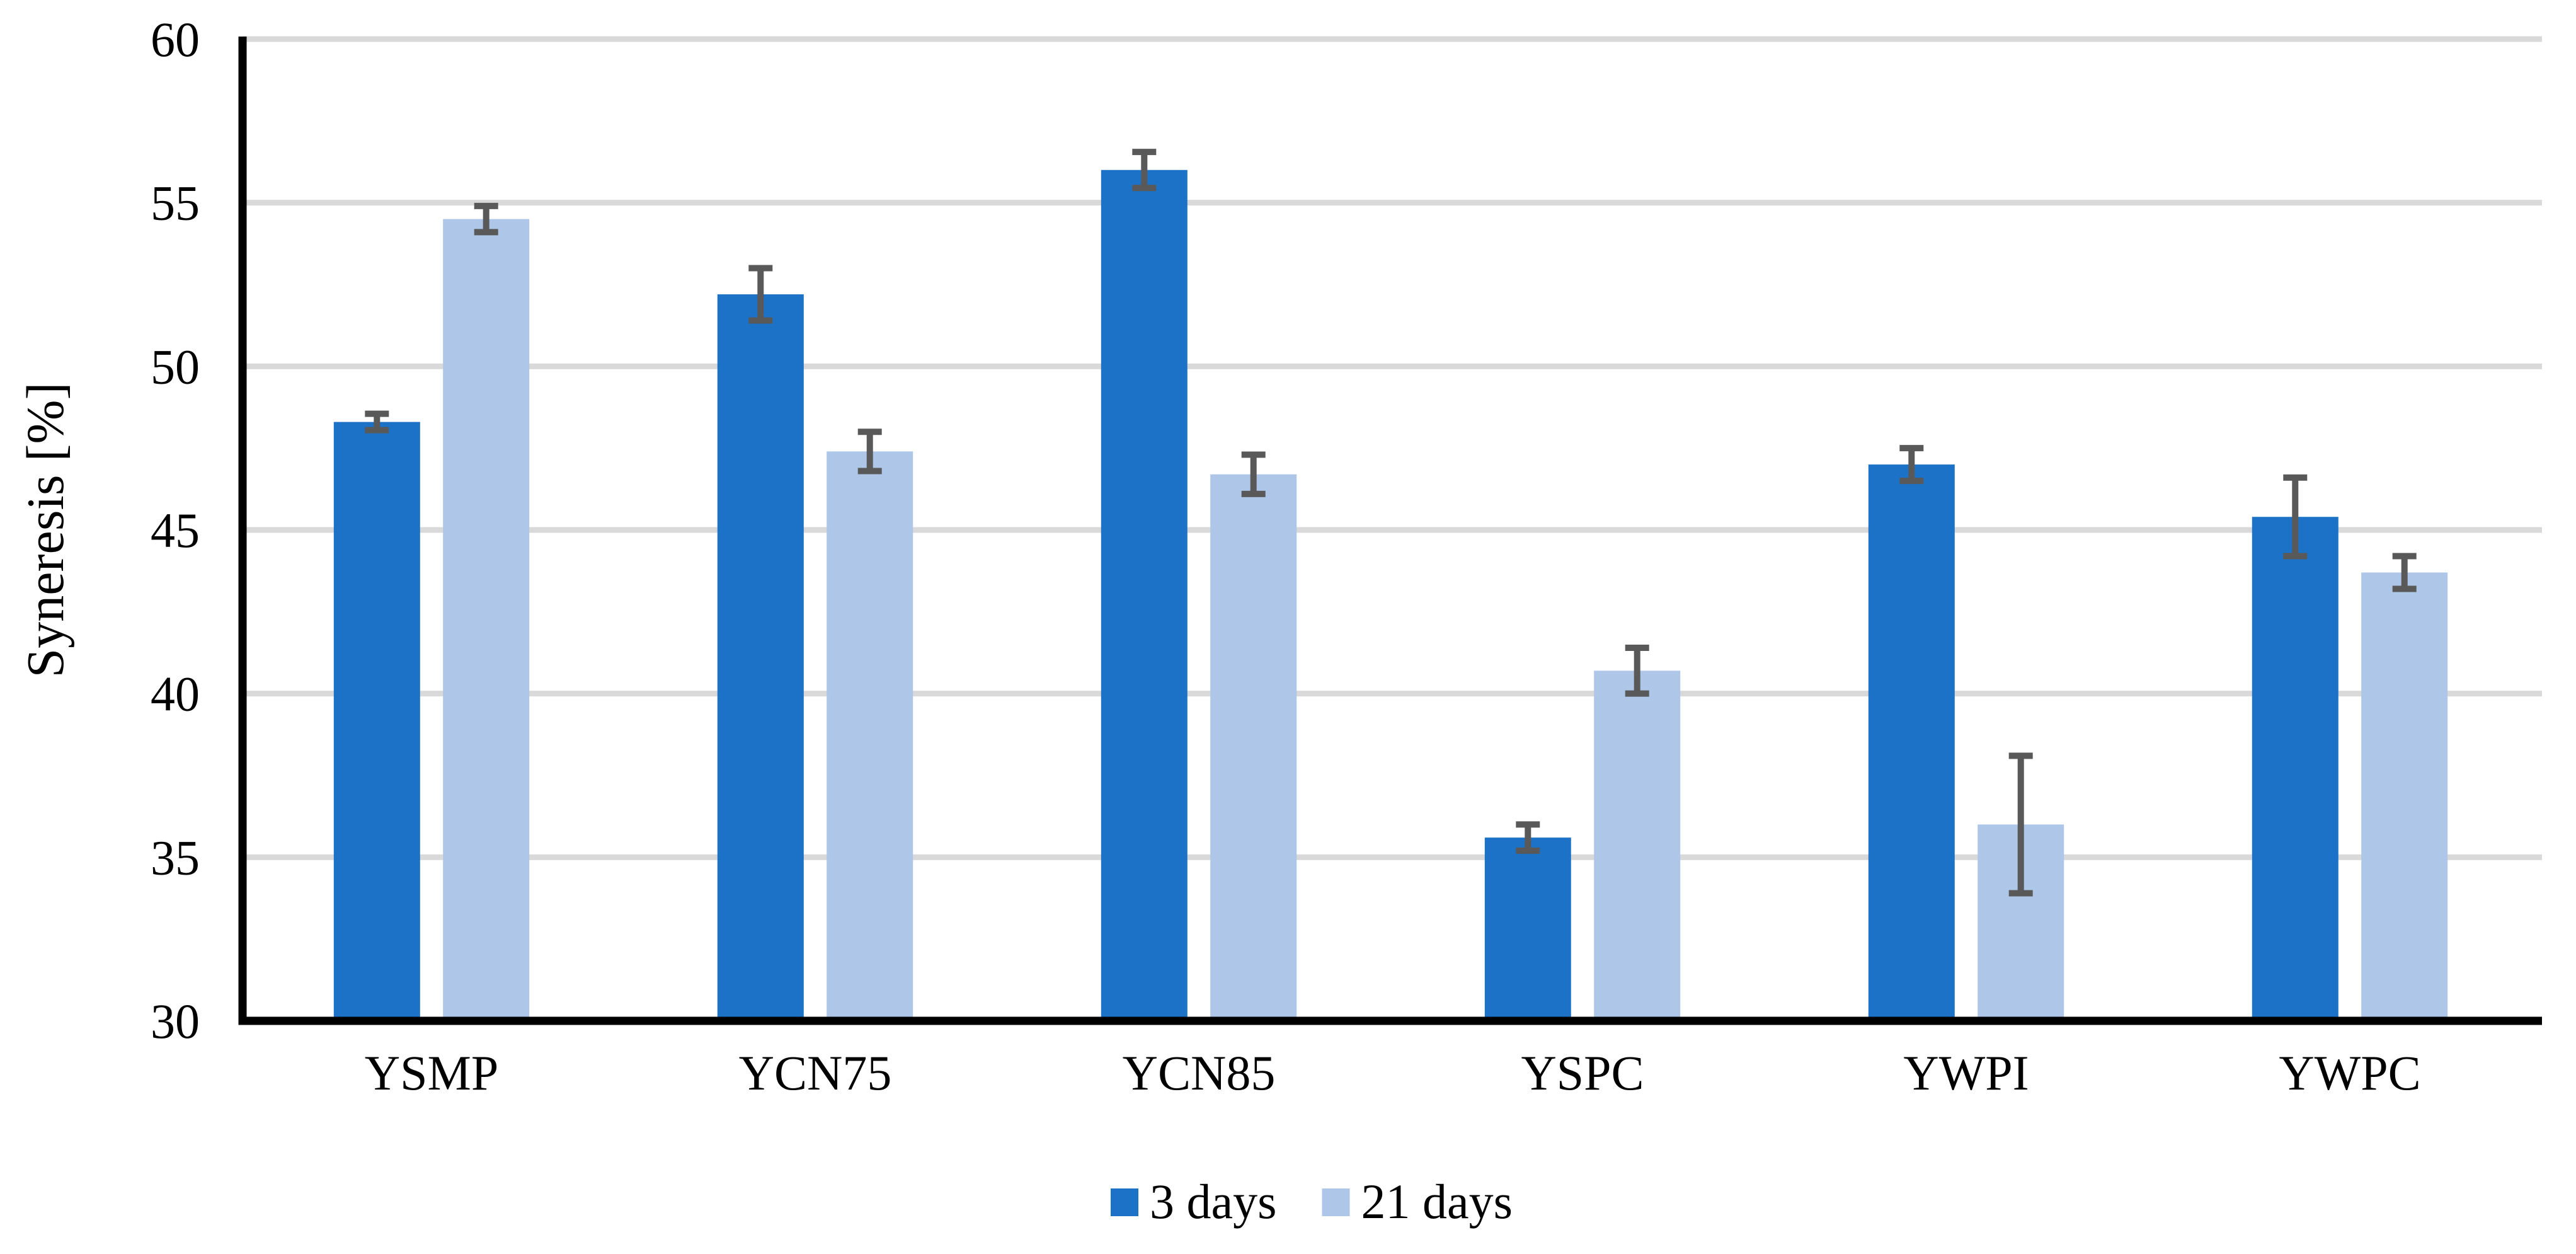 The width and height of the screenshot is (2576, 1254). I want to click on bar-3-days-ywpi, so click(1912, 743).